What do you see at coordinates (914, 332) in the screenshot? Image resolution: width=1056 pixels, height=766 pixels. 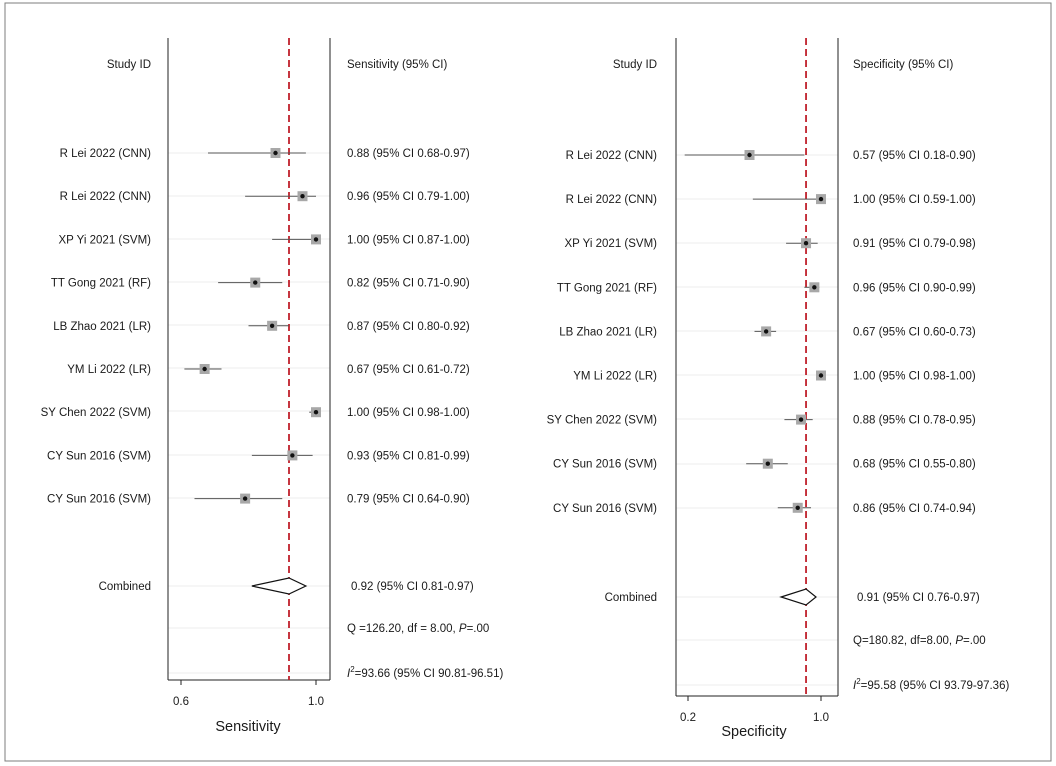 I see `spec-ci-text: 0.67 (95% CI 0.60-0.73)` at bounding box center [914, 332].